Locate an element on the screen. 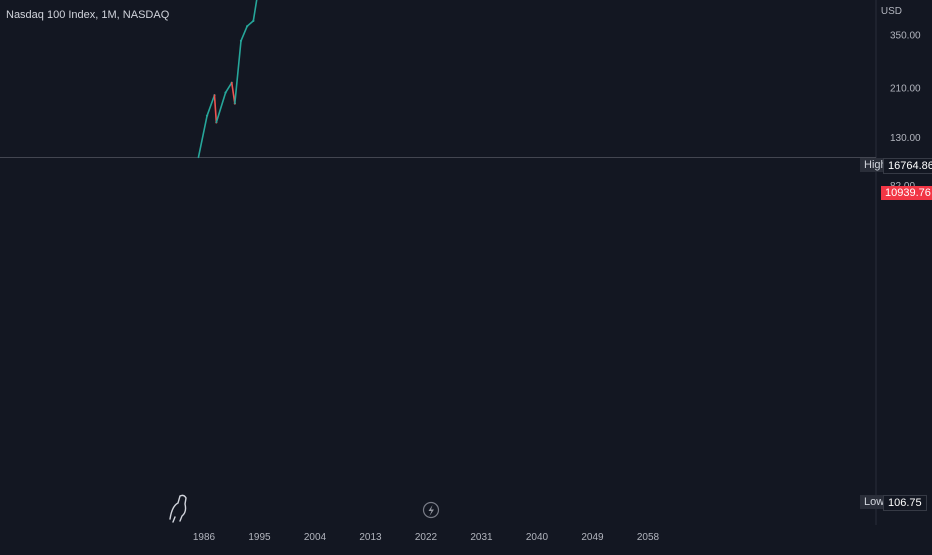 The image size is (932, 555). x-tick-label: 2022 is located at coordinates (426, 537).